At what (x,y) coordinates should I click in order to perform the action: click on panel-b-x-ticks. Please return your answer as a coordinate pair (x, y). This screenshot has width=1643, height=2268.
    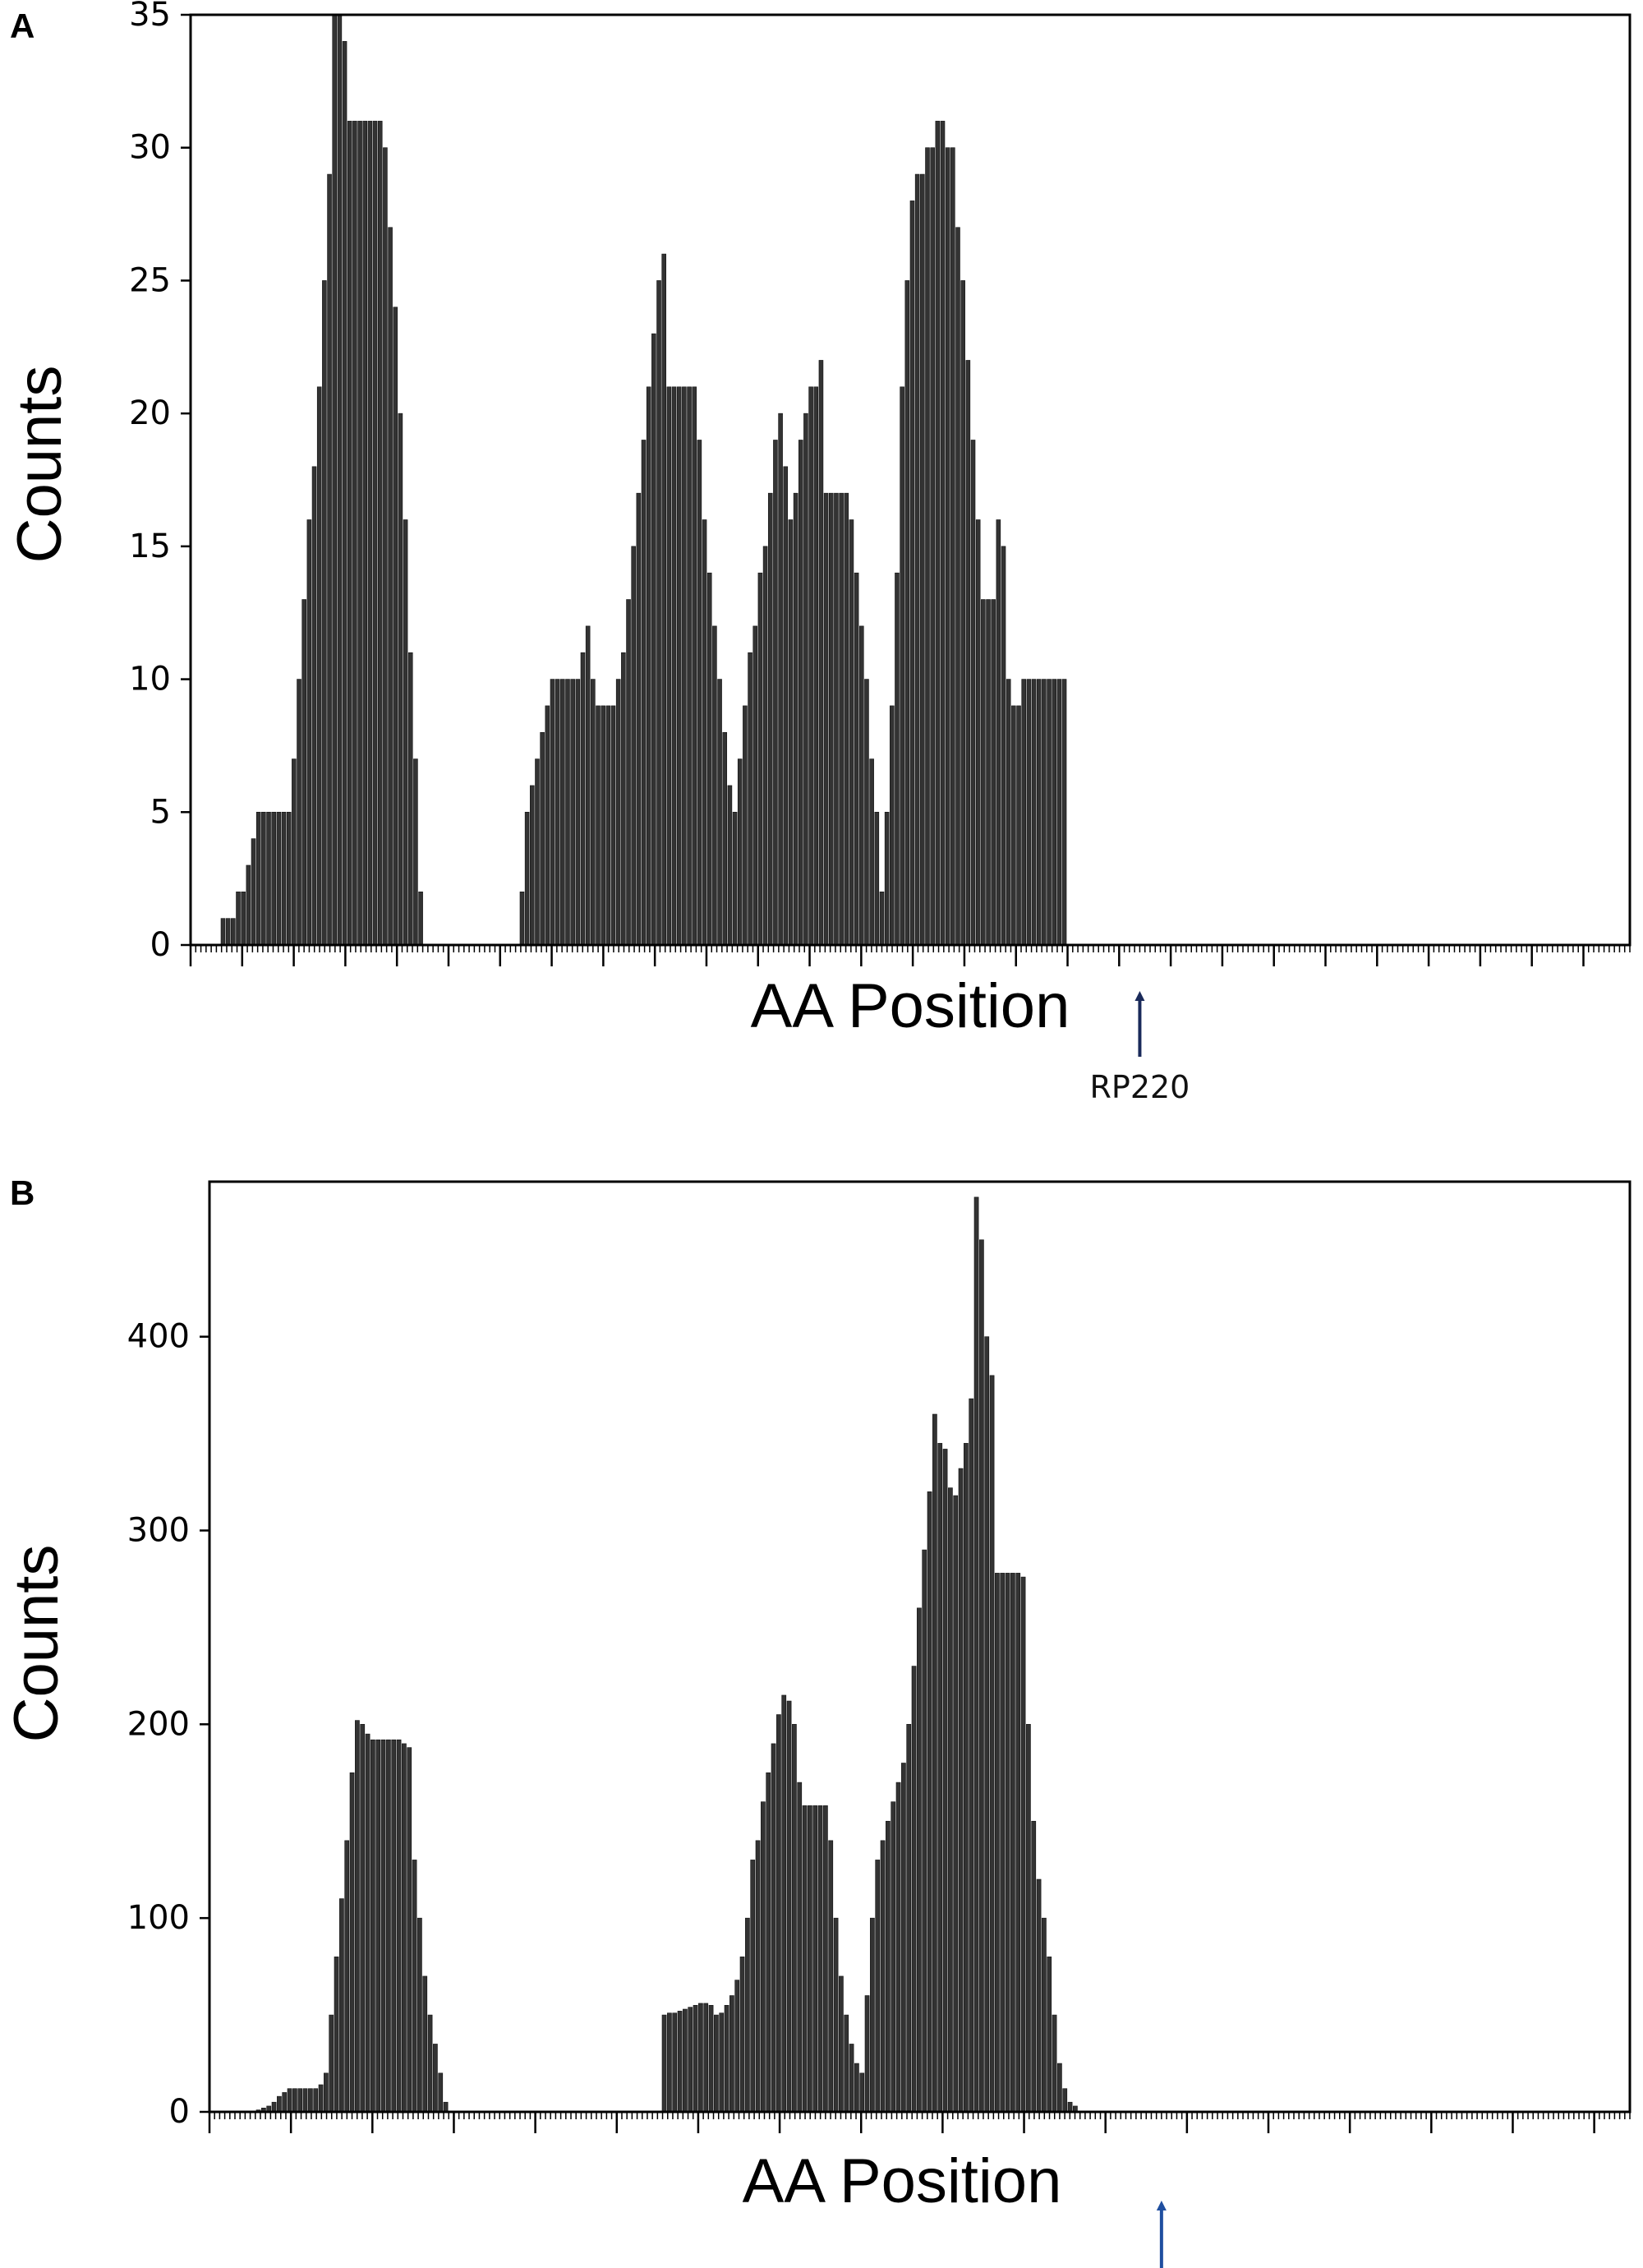
    Looking at the image, I should click on (919, 2122).